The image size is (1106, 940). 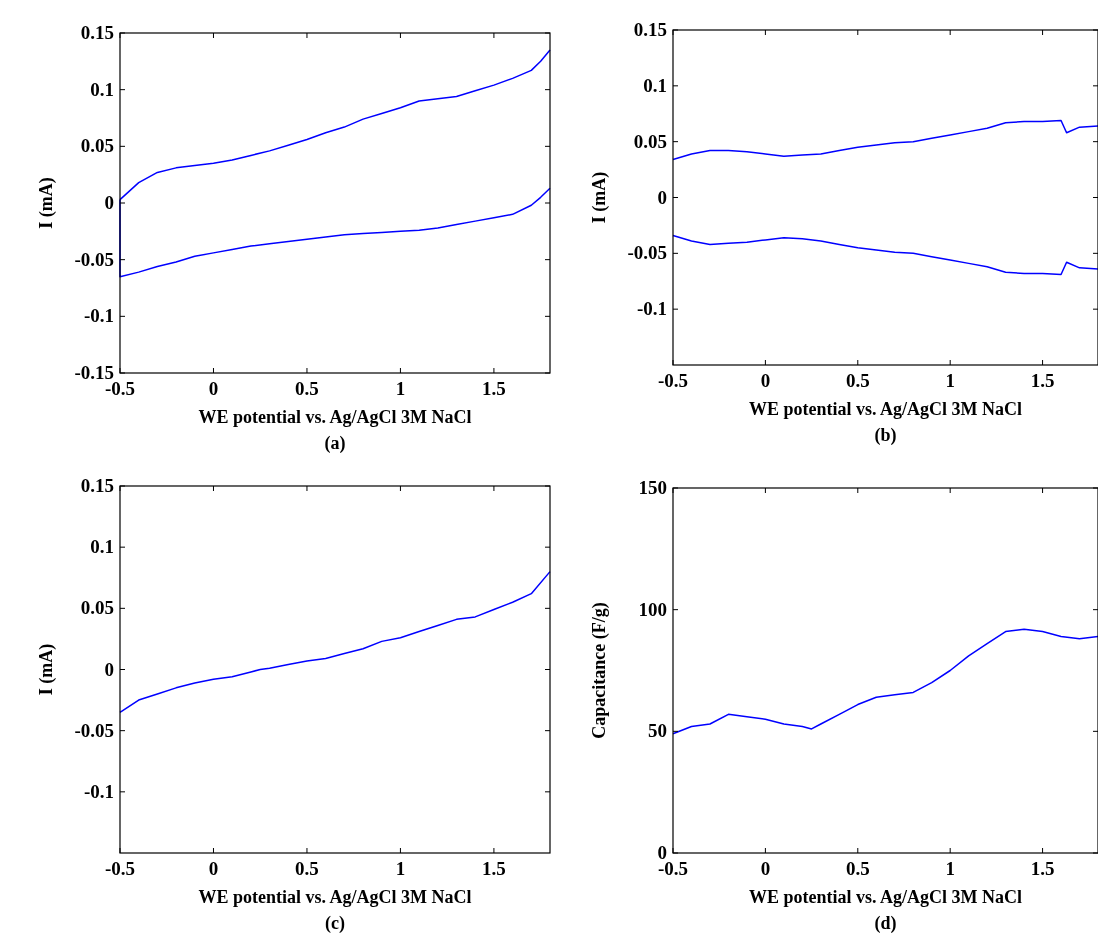 I want to click on y-tick-label: 50, so click(x=657, y=731).